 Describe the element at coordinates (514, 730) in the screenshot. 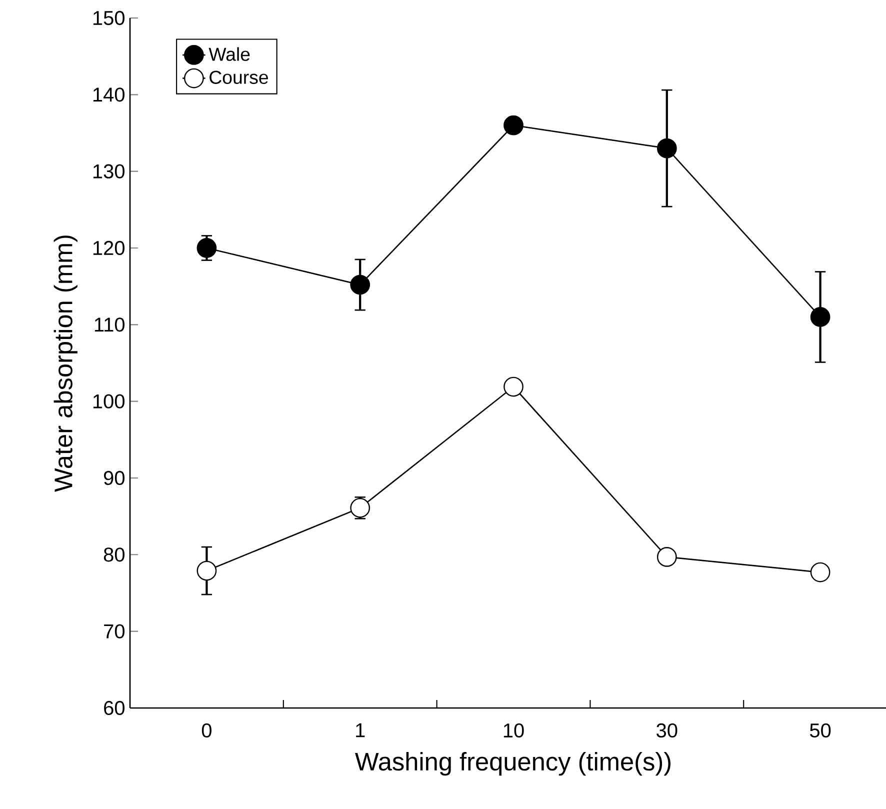

I see `x-tick-label: 10` at that location.